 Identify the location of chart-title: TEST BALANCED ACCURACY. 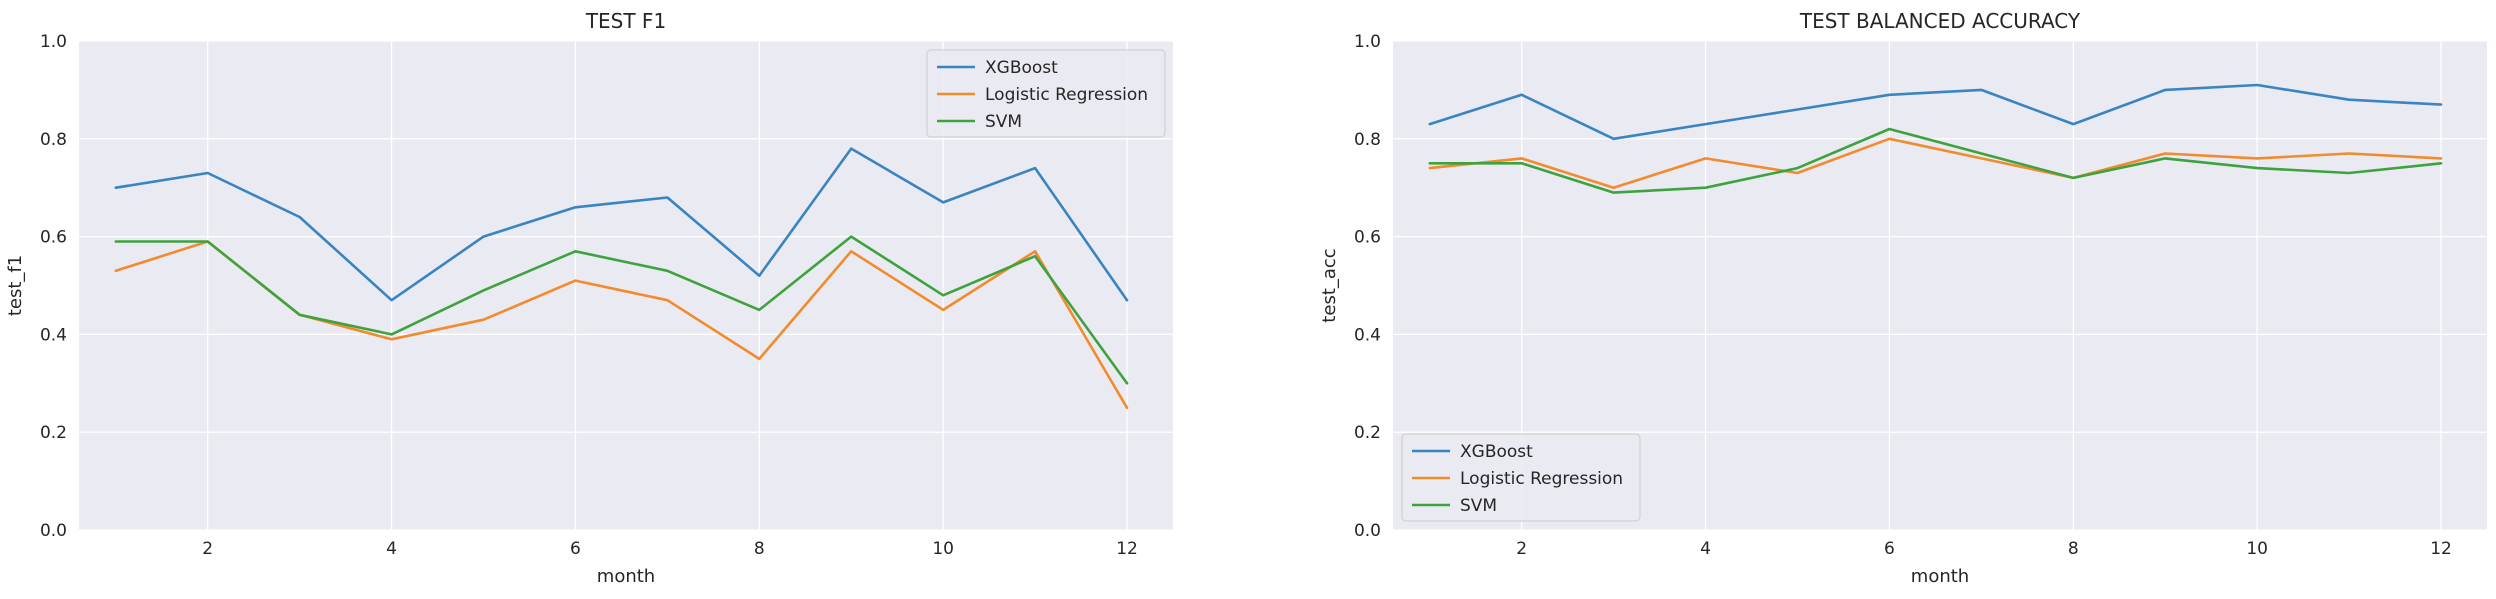
(1940, 21).